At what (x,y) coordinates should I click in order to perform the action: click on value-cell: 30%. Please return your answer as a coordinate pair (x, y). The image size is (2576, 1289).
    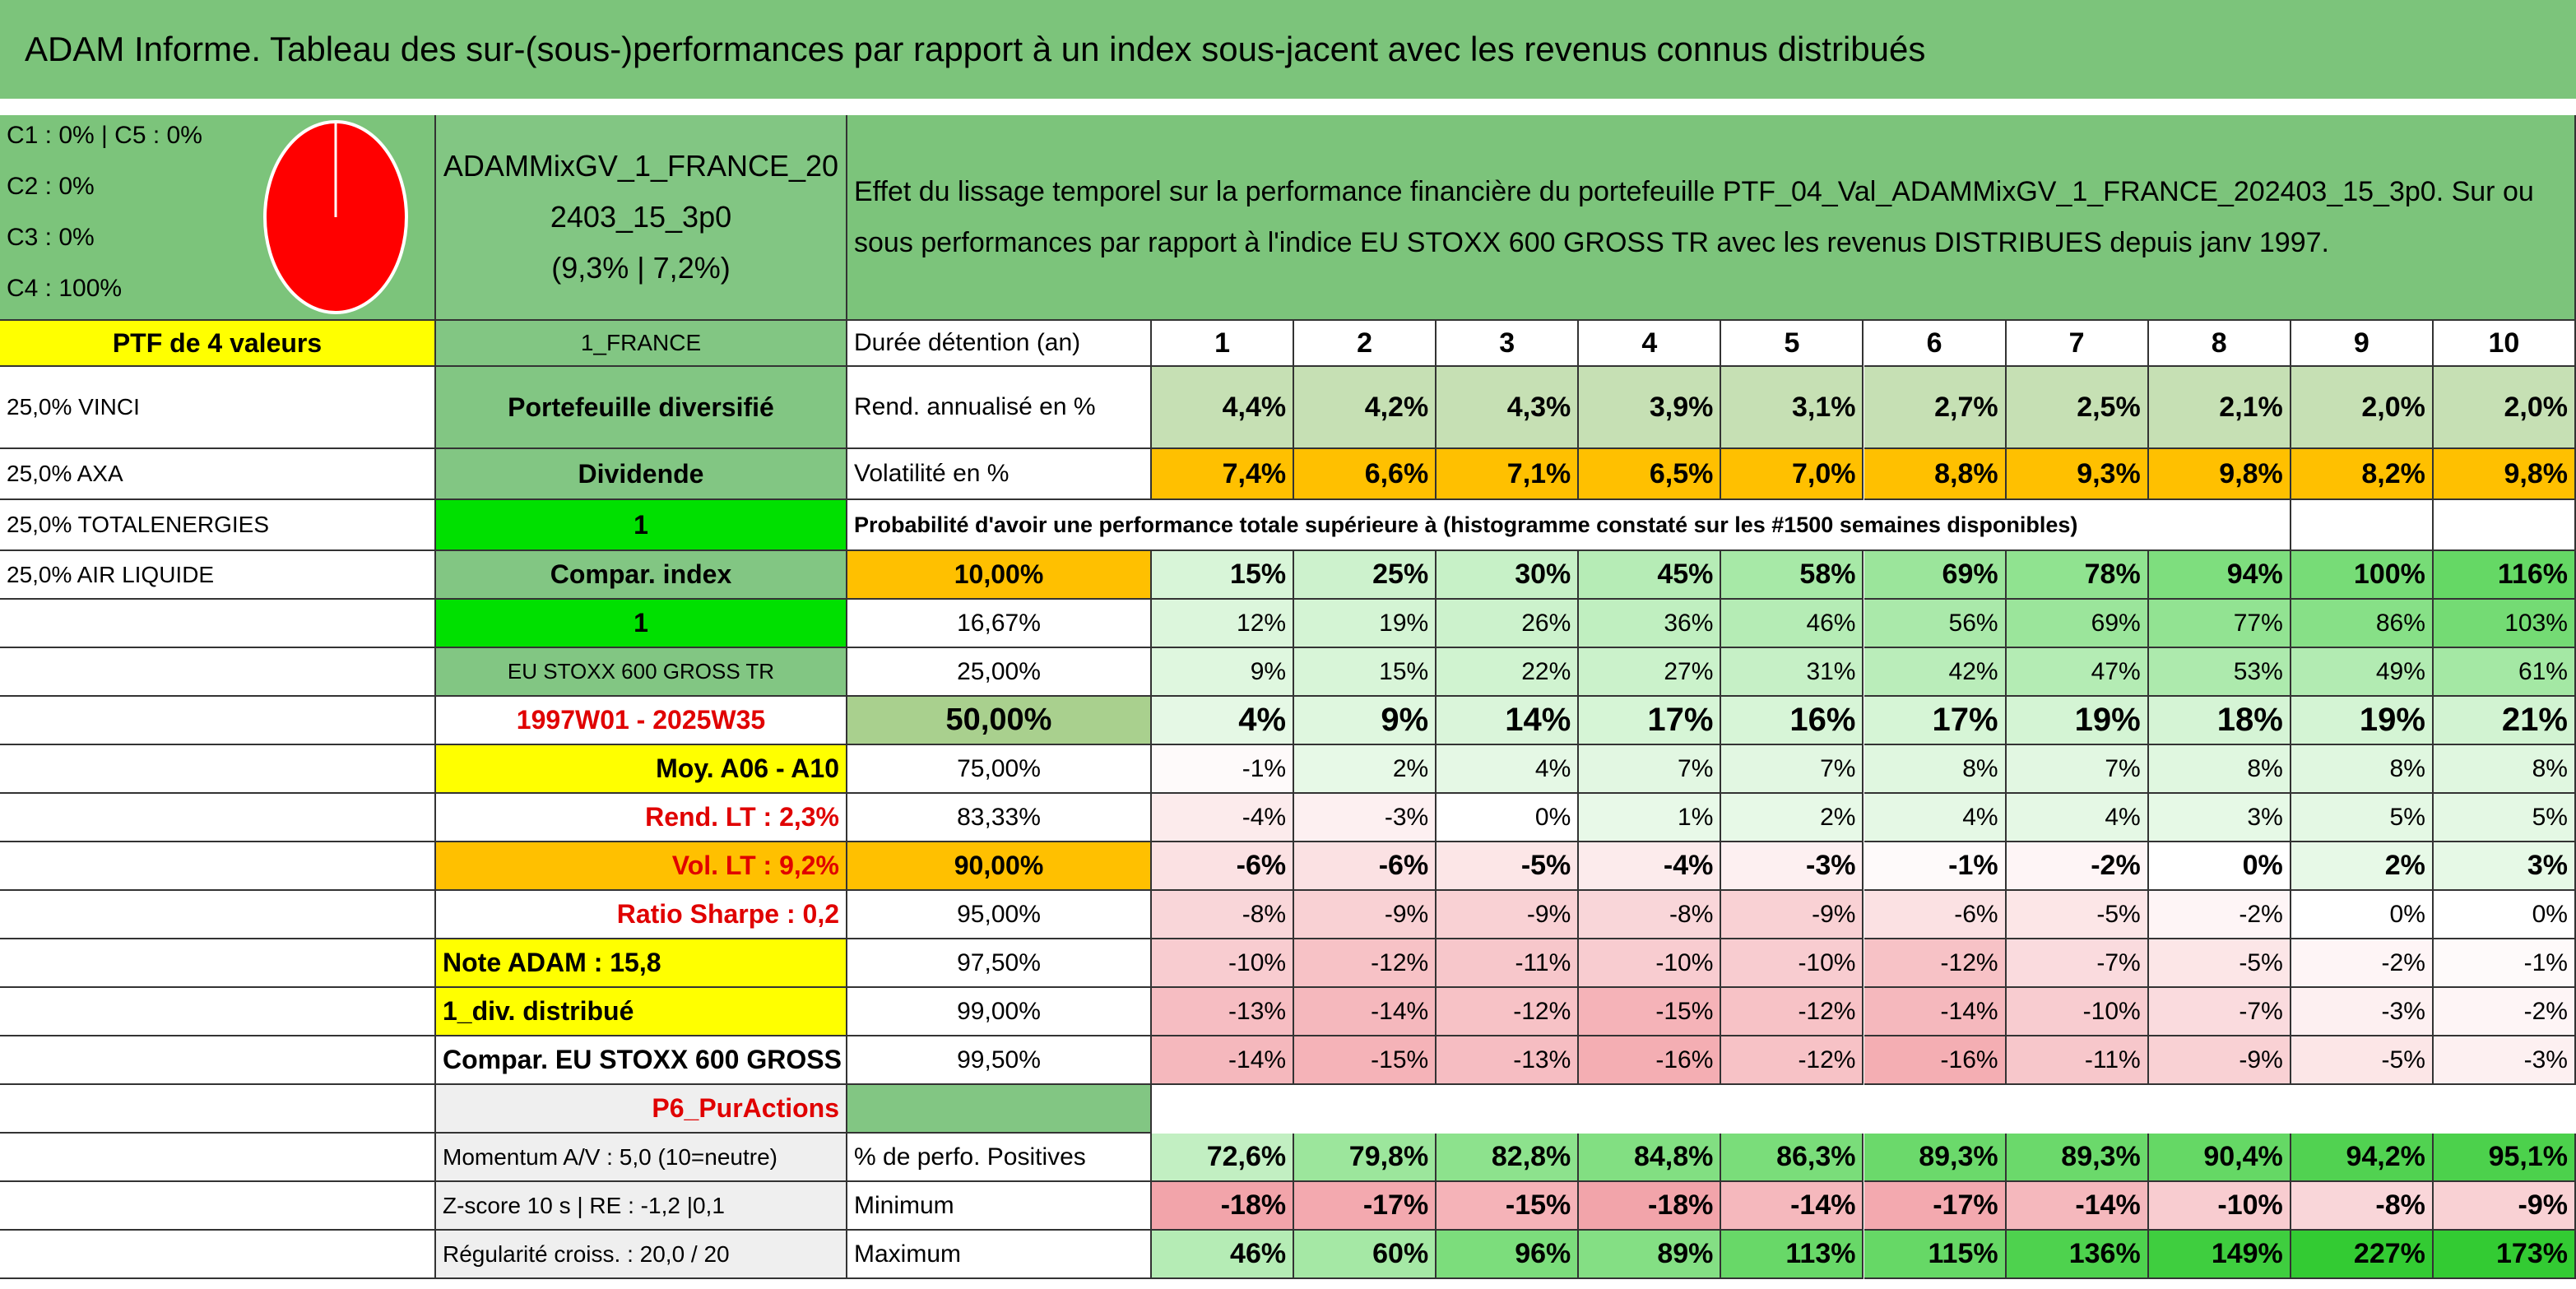
    Looking at the image, I should click on (1508, 575).